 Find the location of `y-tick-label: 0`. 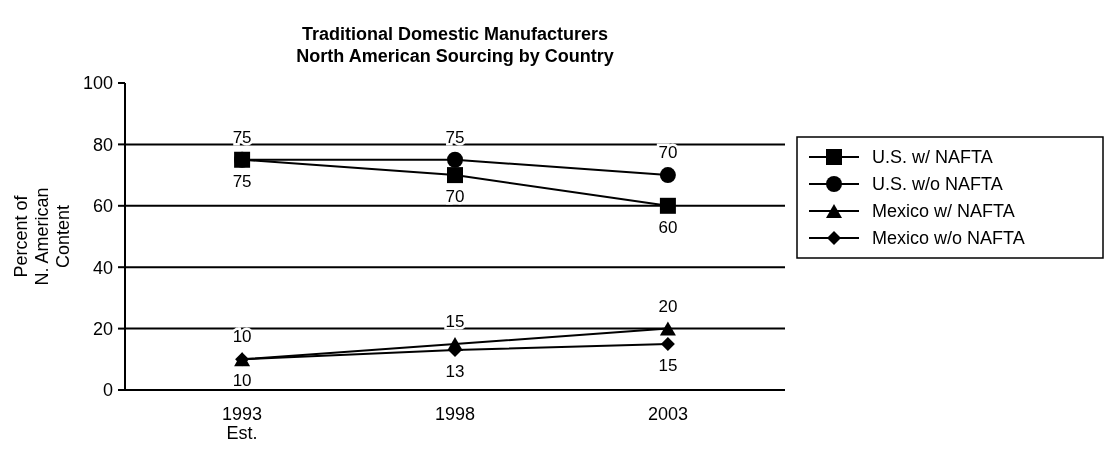

y-tick-label: 0 is located at coordinates (107, 390).